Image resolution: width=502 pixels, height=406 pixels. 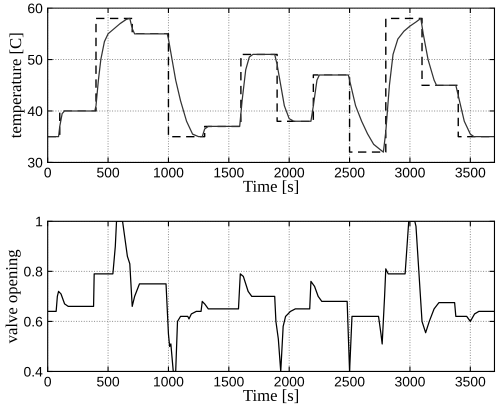 I want to click on y-tick-label: 1, so click(x=39, y=221).